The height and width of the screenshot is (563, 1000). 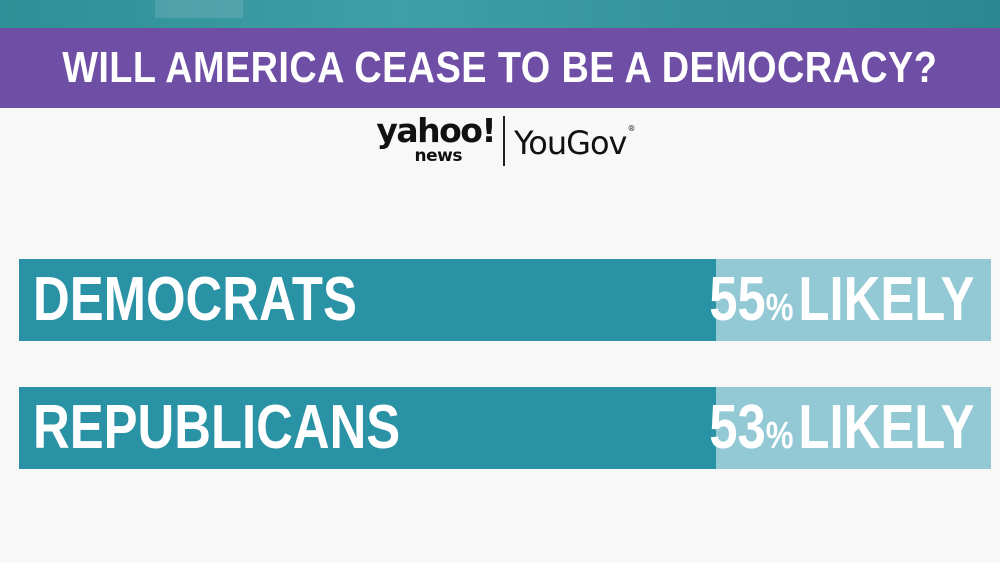 I want to click on bar-remainder-republicans, so click(x=853, y=428).